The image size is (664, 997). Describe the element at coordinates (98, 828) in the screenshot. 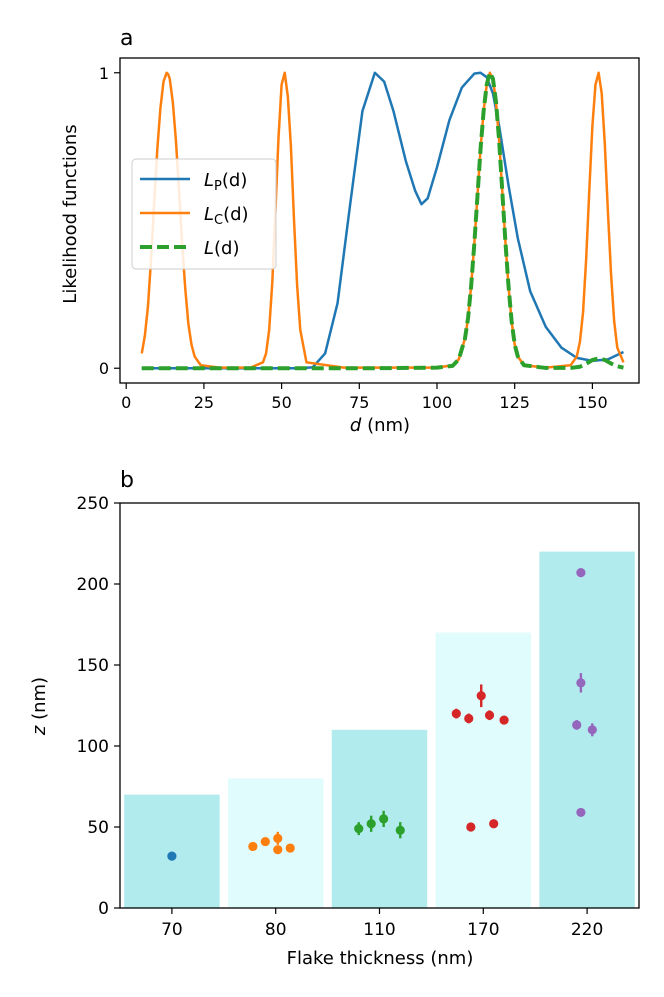

I see `y-tick-label: 50` at that location.